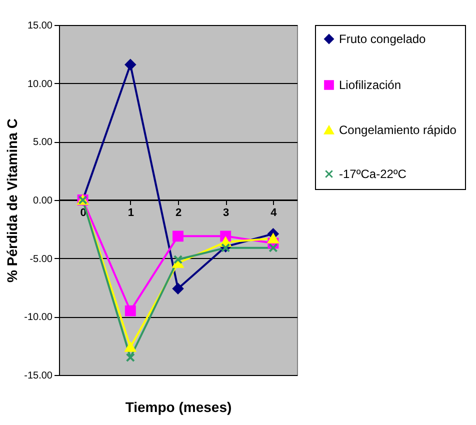 The width and height of the screenshot is (476, 425). Describe the element at coordinates (370, 85) in the screenshot. I see `legend-label: Liofilización` at that location.